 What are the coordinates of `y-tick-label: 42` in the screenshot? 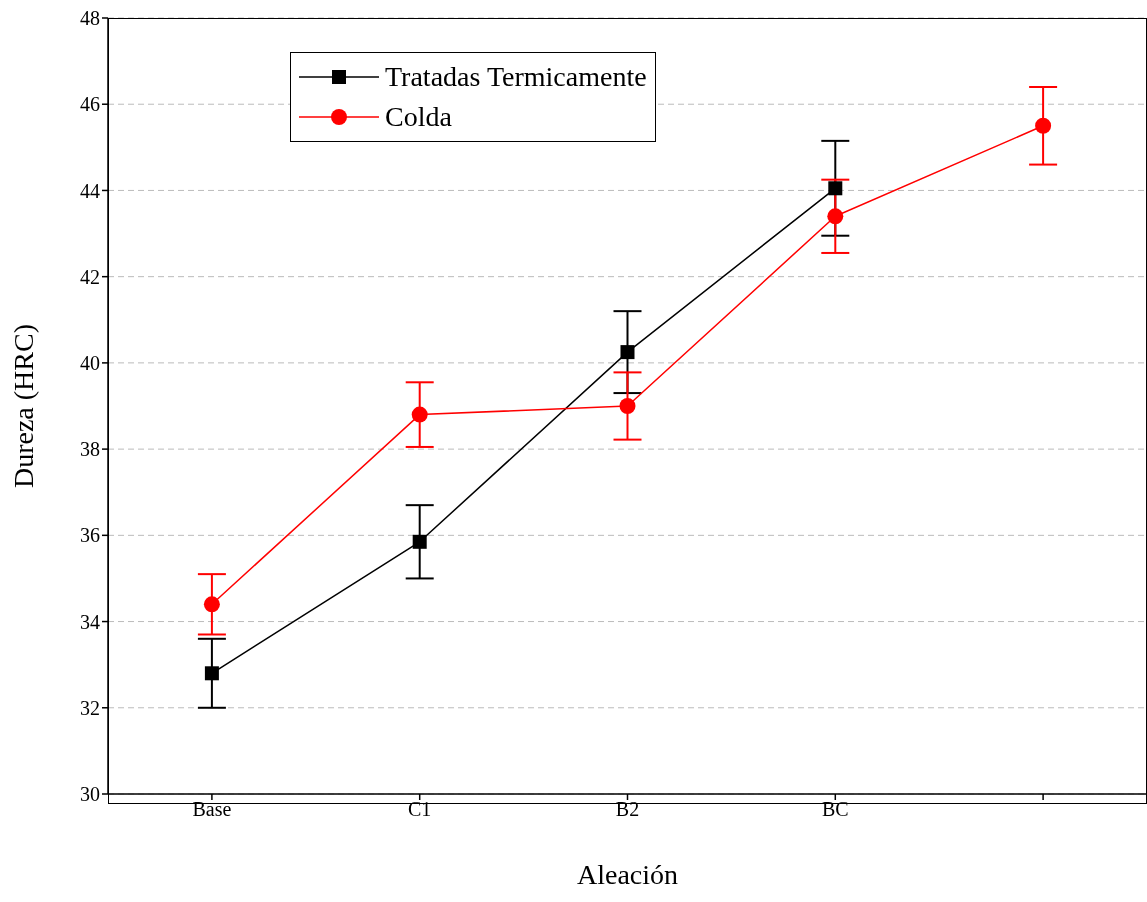 It's located at (90, 276).